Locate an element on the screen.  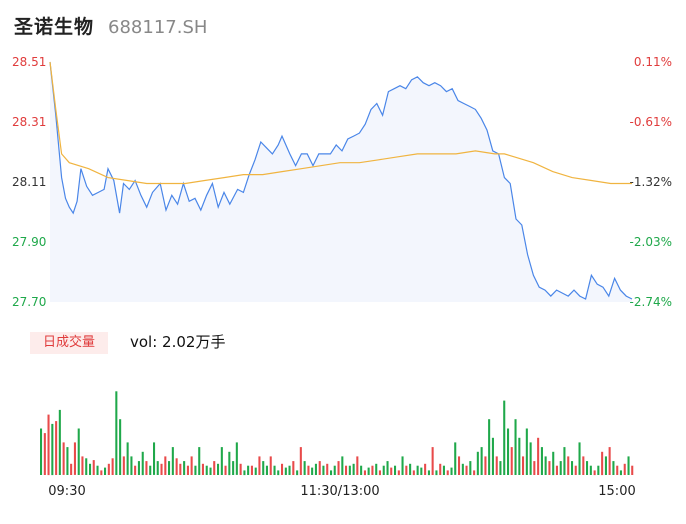
daily-volume-tab: 日成交量 is located at coordinates (69, 343).